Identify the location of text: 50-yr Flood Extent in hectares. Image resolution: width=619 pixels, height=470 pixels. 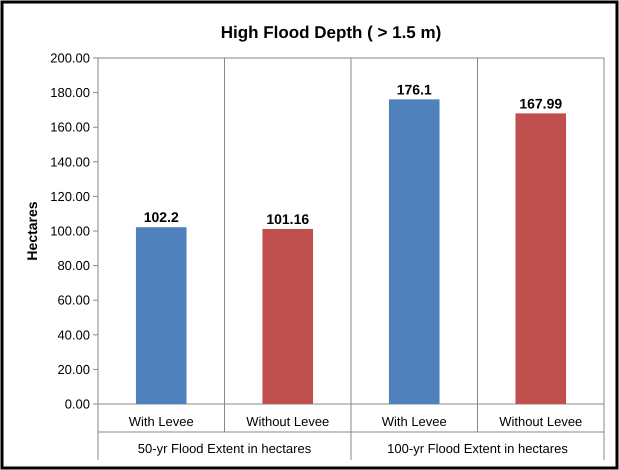
(225, 448).